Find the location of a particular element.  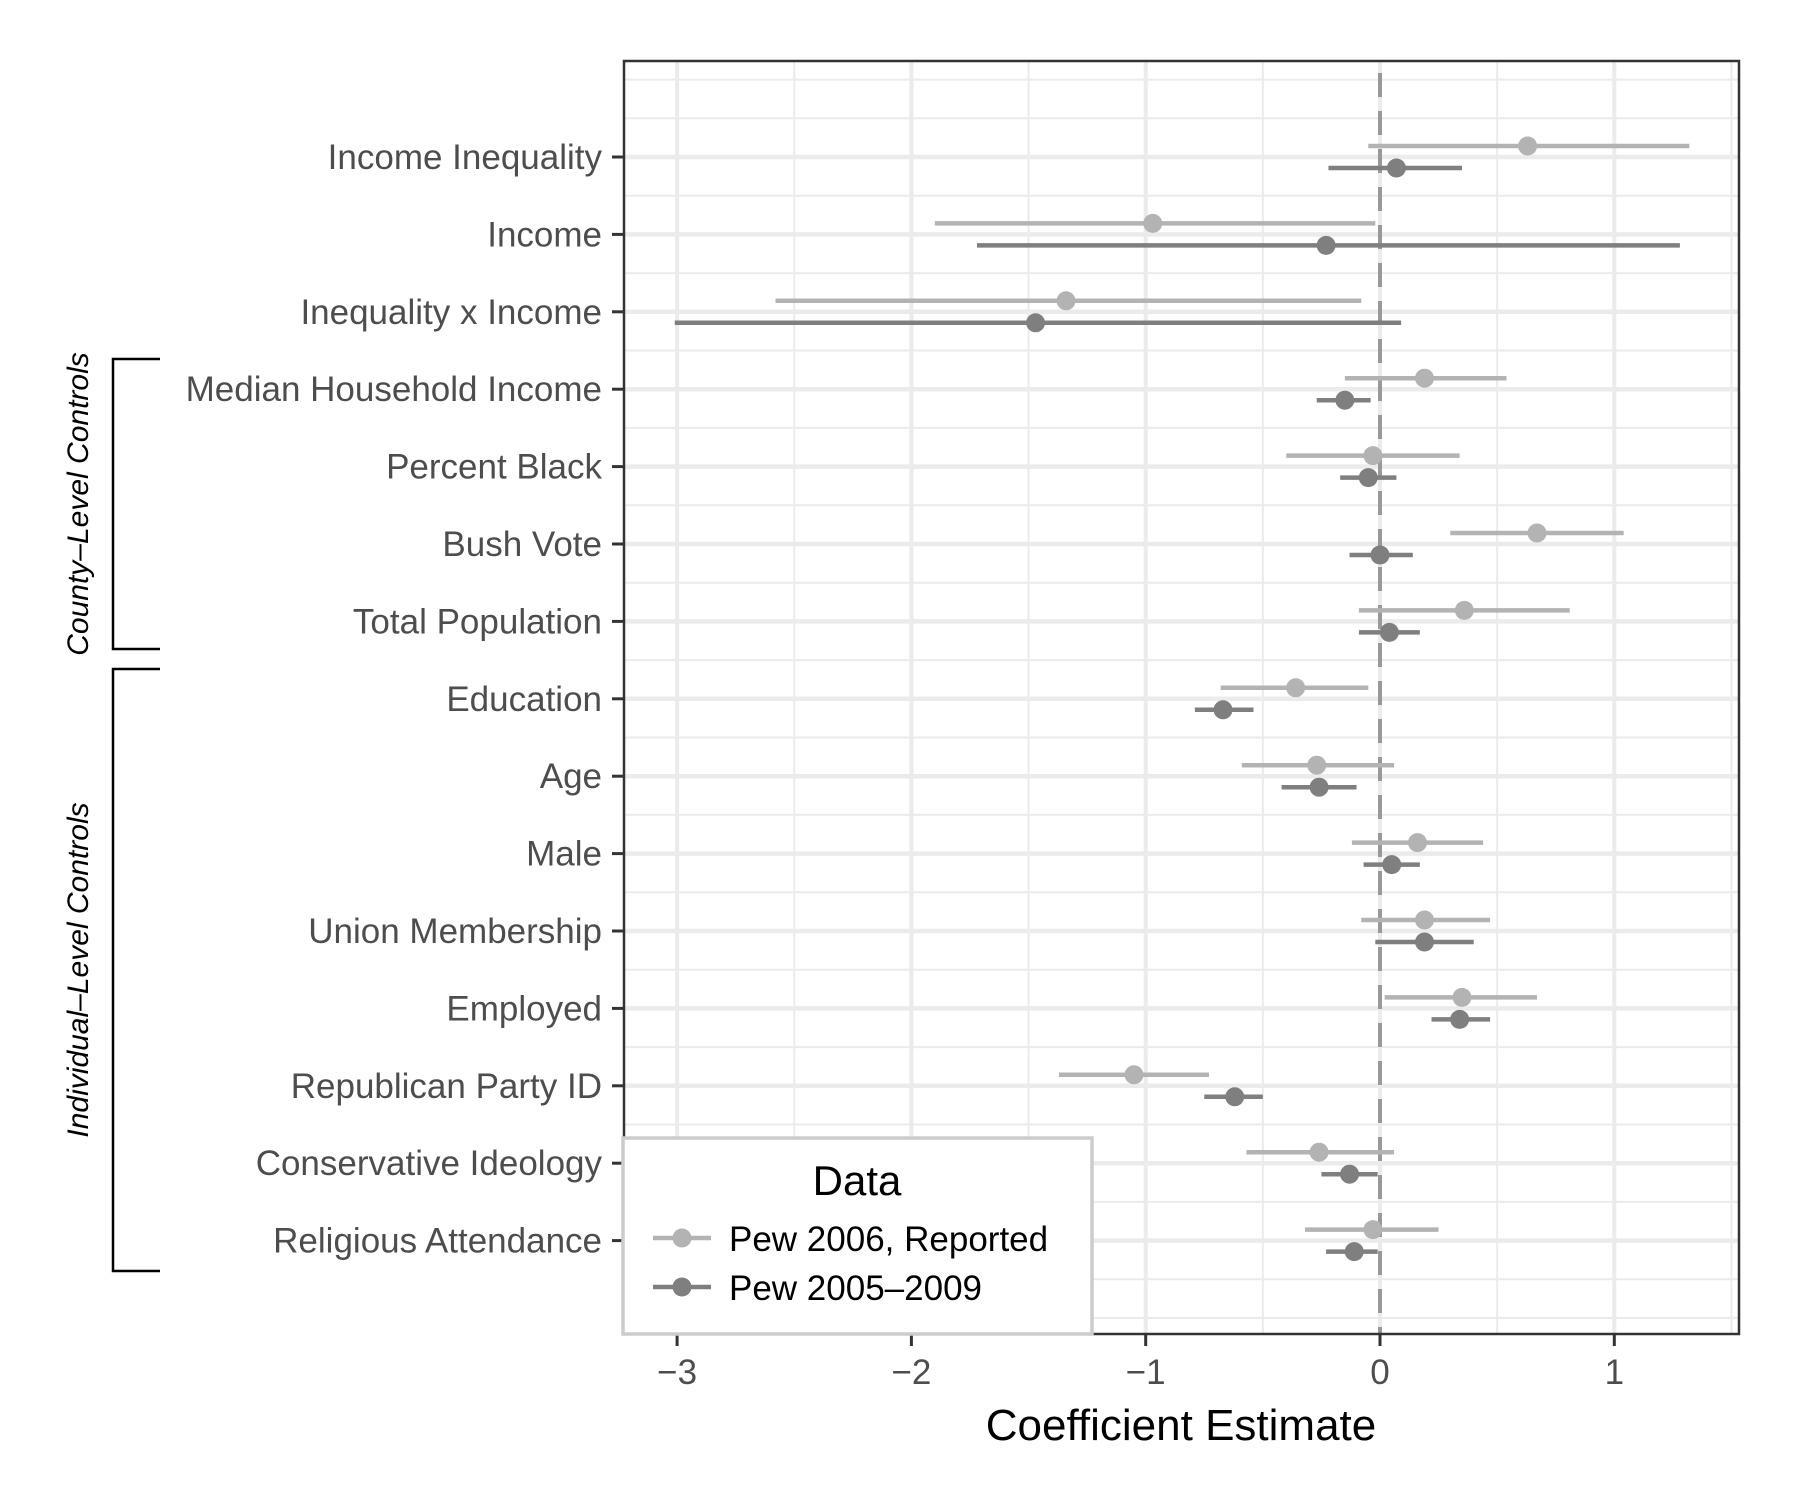

y-tick-label: Income is located at coordinates (544, 234).